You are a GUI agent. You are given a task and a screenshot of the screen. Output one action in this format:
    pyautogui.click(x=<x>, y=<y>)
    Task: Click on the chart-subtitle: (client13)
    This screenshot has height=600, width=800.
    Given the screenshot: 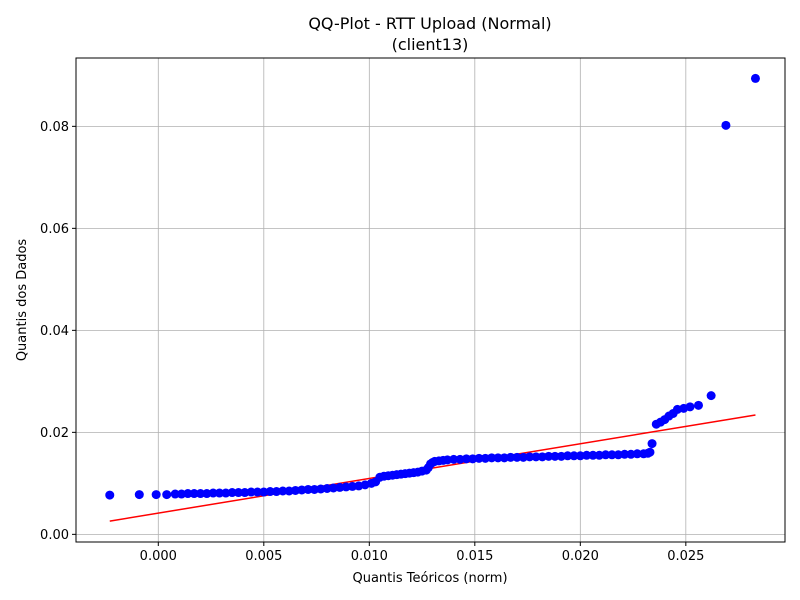 What is the action you would take?
    pyautogui.click(x=430, y=44)
    